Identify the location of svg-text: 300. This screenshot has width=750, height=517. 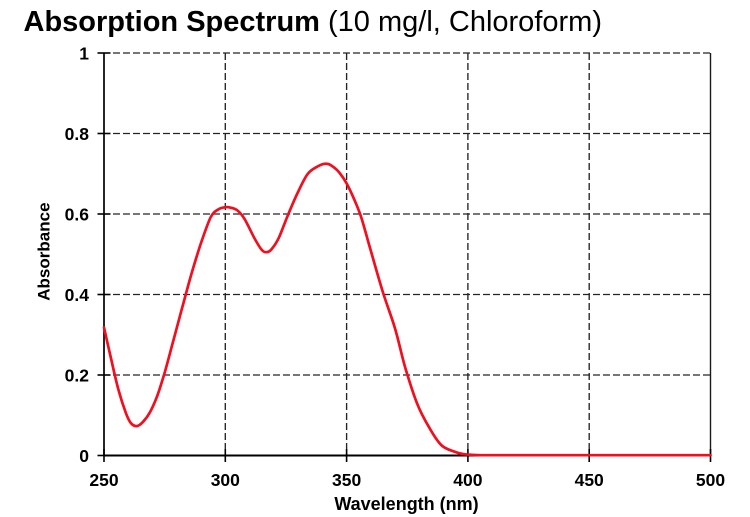
(225, 480).